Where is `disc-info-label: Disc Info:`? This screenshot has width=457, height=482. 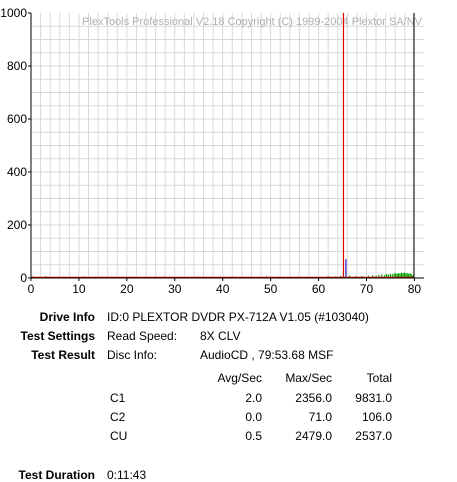 disc-info-label: Disc Info: is located at coordinates (132, 355).